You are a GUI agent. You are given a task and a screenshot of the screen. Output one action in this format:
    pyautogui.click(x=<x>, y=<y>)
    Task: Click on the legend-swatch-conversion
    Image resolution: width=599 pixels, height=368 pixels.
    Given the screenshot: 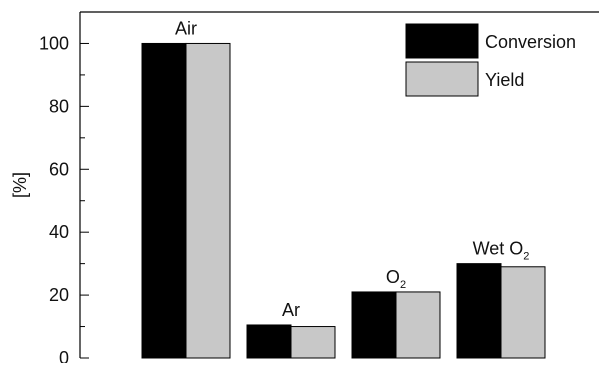 What is the action you would take?
    pyautogui.click(x=442, y=41)
    